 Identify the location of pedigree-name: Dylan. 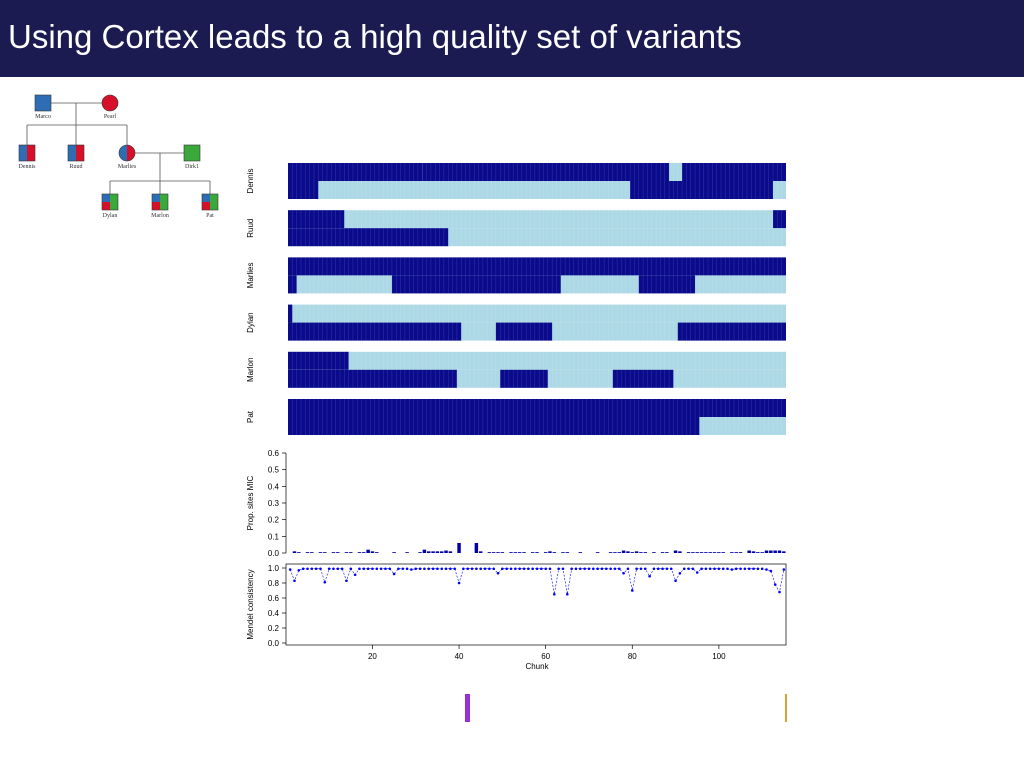
(110, 216).